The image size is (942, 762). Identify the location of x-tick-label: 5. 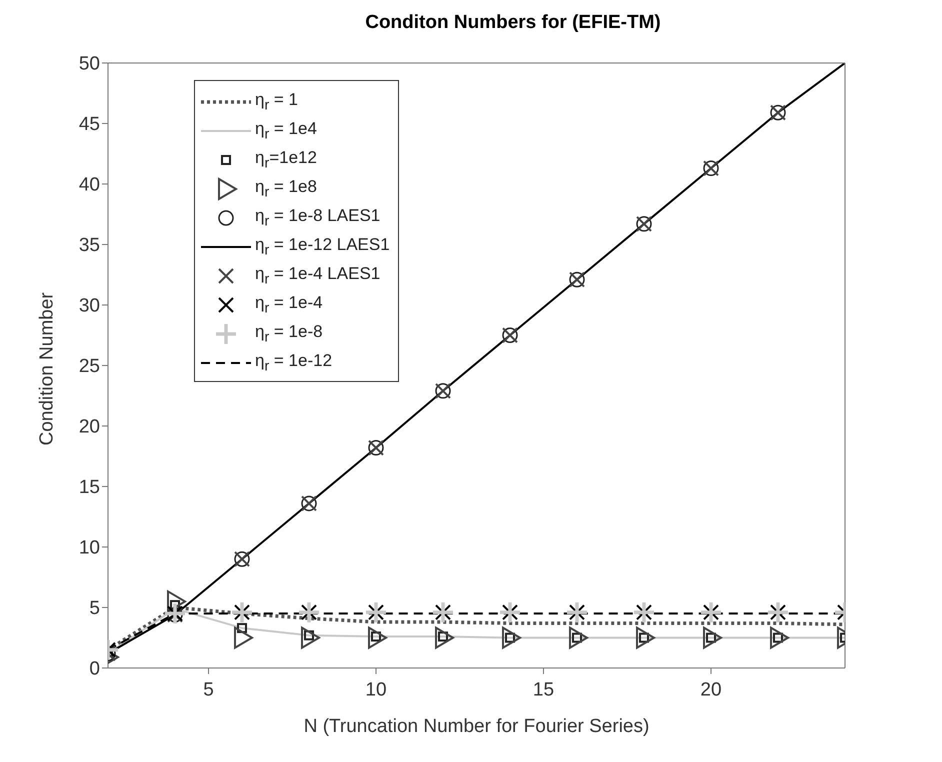
(208, 689).